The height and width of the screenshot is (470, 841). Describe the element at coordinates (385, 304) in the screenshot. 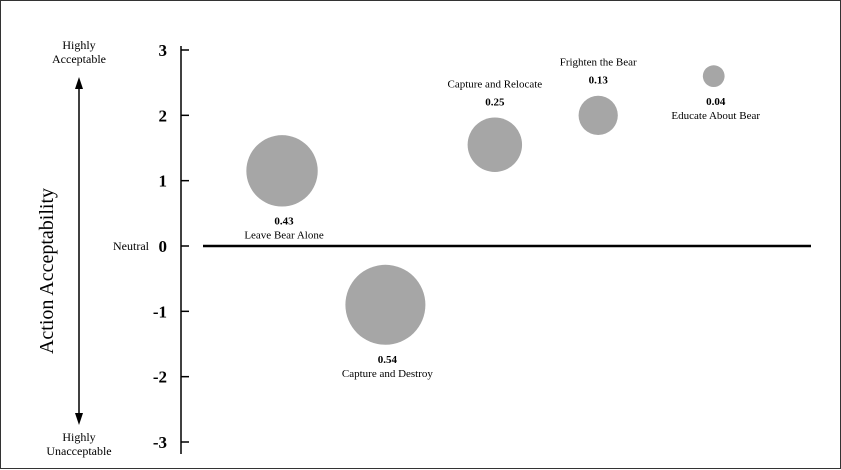

I see `bubble-capture-and-destroy` at that location.